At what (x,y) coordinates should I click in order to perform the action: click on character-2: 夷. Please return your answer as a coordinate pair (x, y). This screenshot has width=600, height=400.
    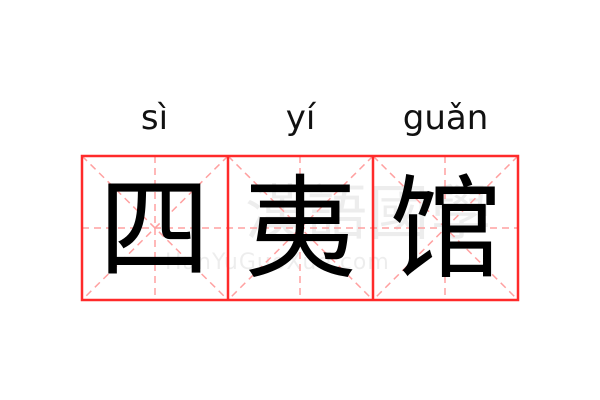
    Looking at the image, I should click on (300, 230).